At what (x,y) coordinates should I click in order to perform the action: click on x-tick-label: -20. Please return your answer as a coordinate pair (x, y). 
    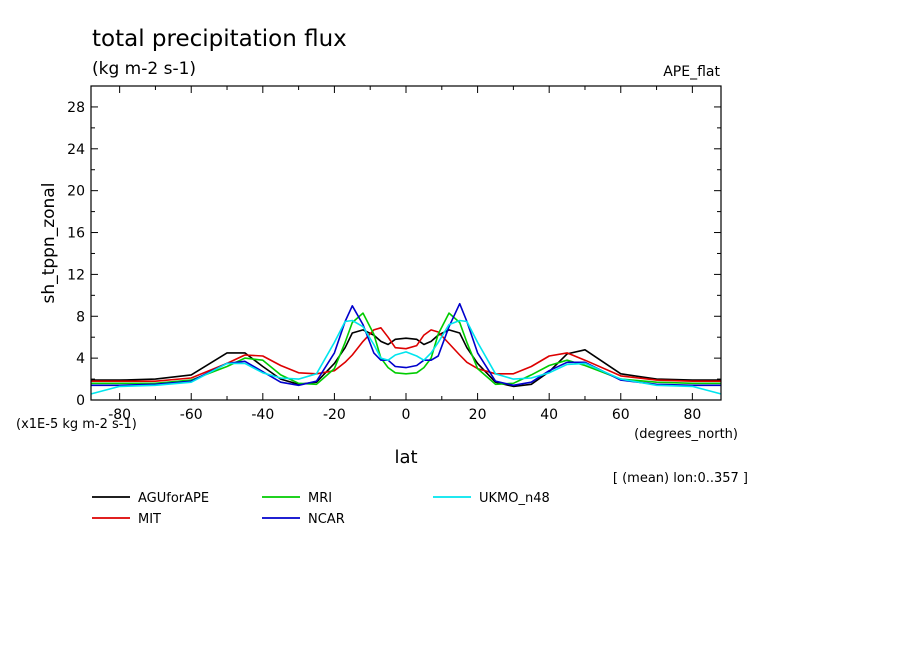
    Looking at the image, I should click on (334, 415).